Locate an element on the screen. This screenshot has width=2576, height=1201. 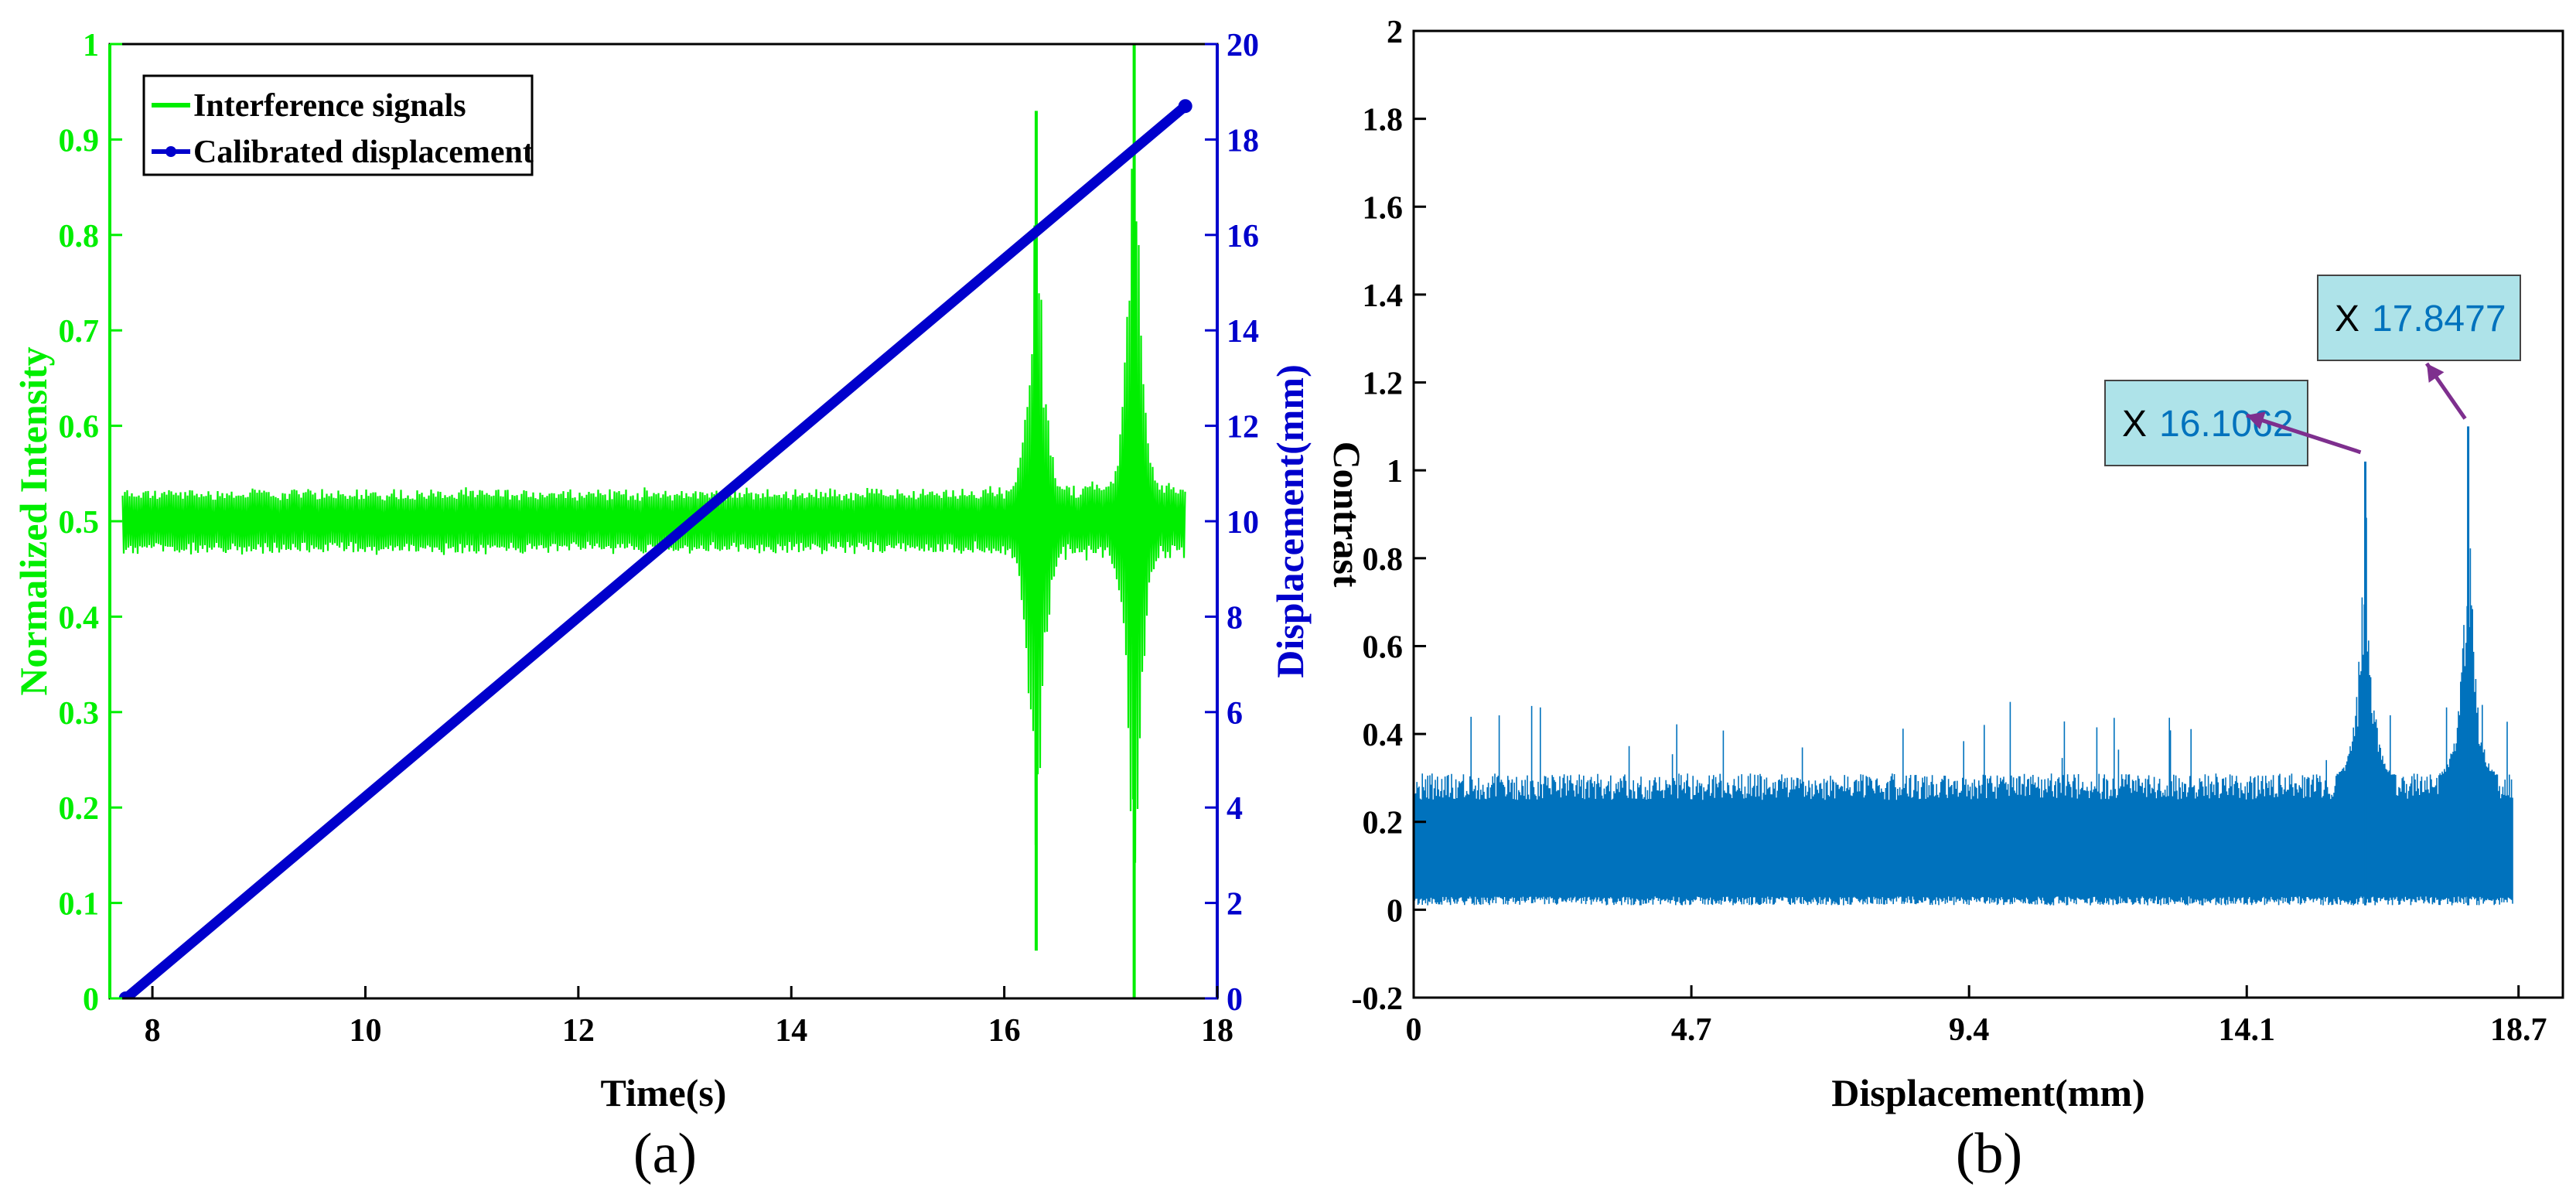
panel-a-label: (a) is located at coordinates (665, 1154).